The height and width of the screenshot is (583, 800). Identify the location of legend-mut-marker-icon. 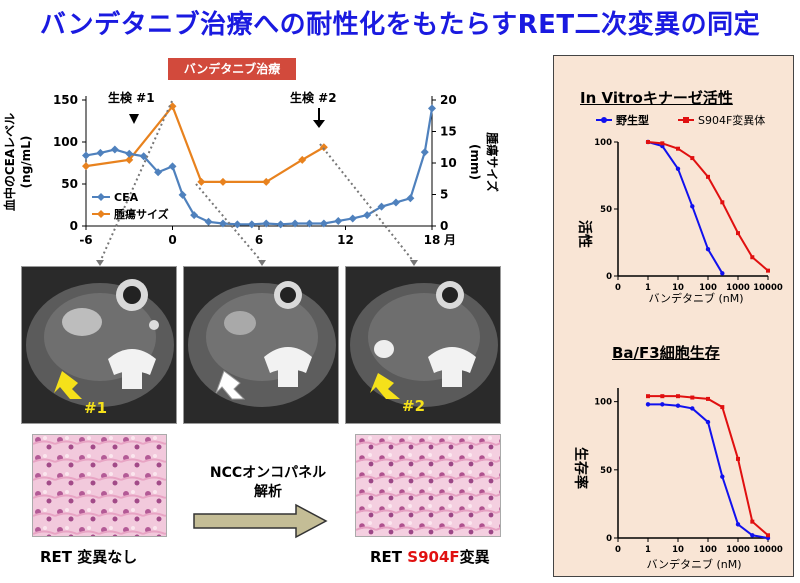
(686, 120).